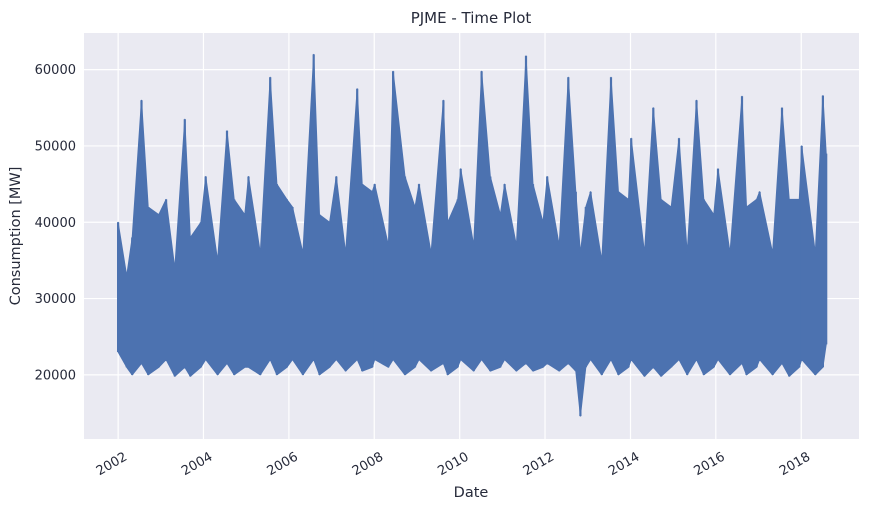 Image resolution: width=869 pixels, height=510 pixels. Describe the element at coordinates (112, 465) in the screenshot. I see `x-tick-label: 2002` at that location.